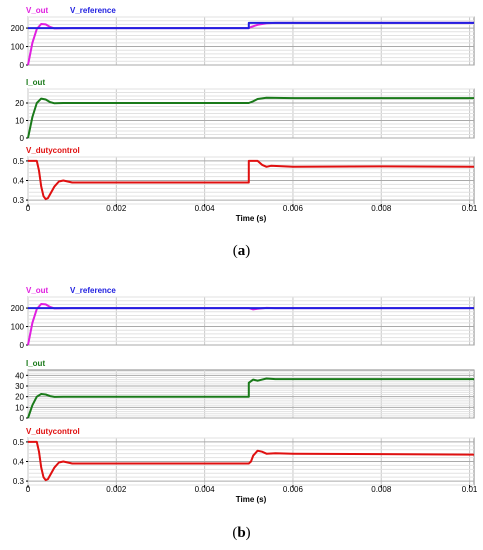 This screenshot has height=550, width=483. I want to click on caption-a-label: a, so click(241, 251).